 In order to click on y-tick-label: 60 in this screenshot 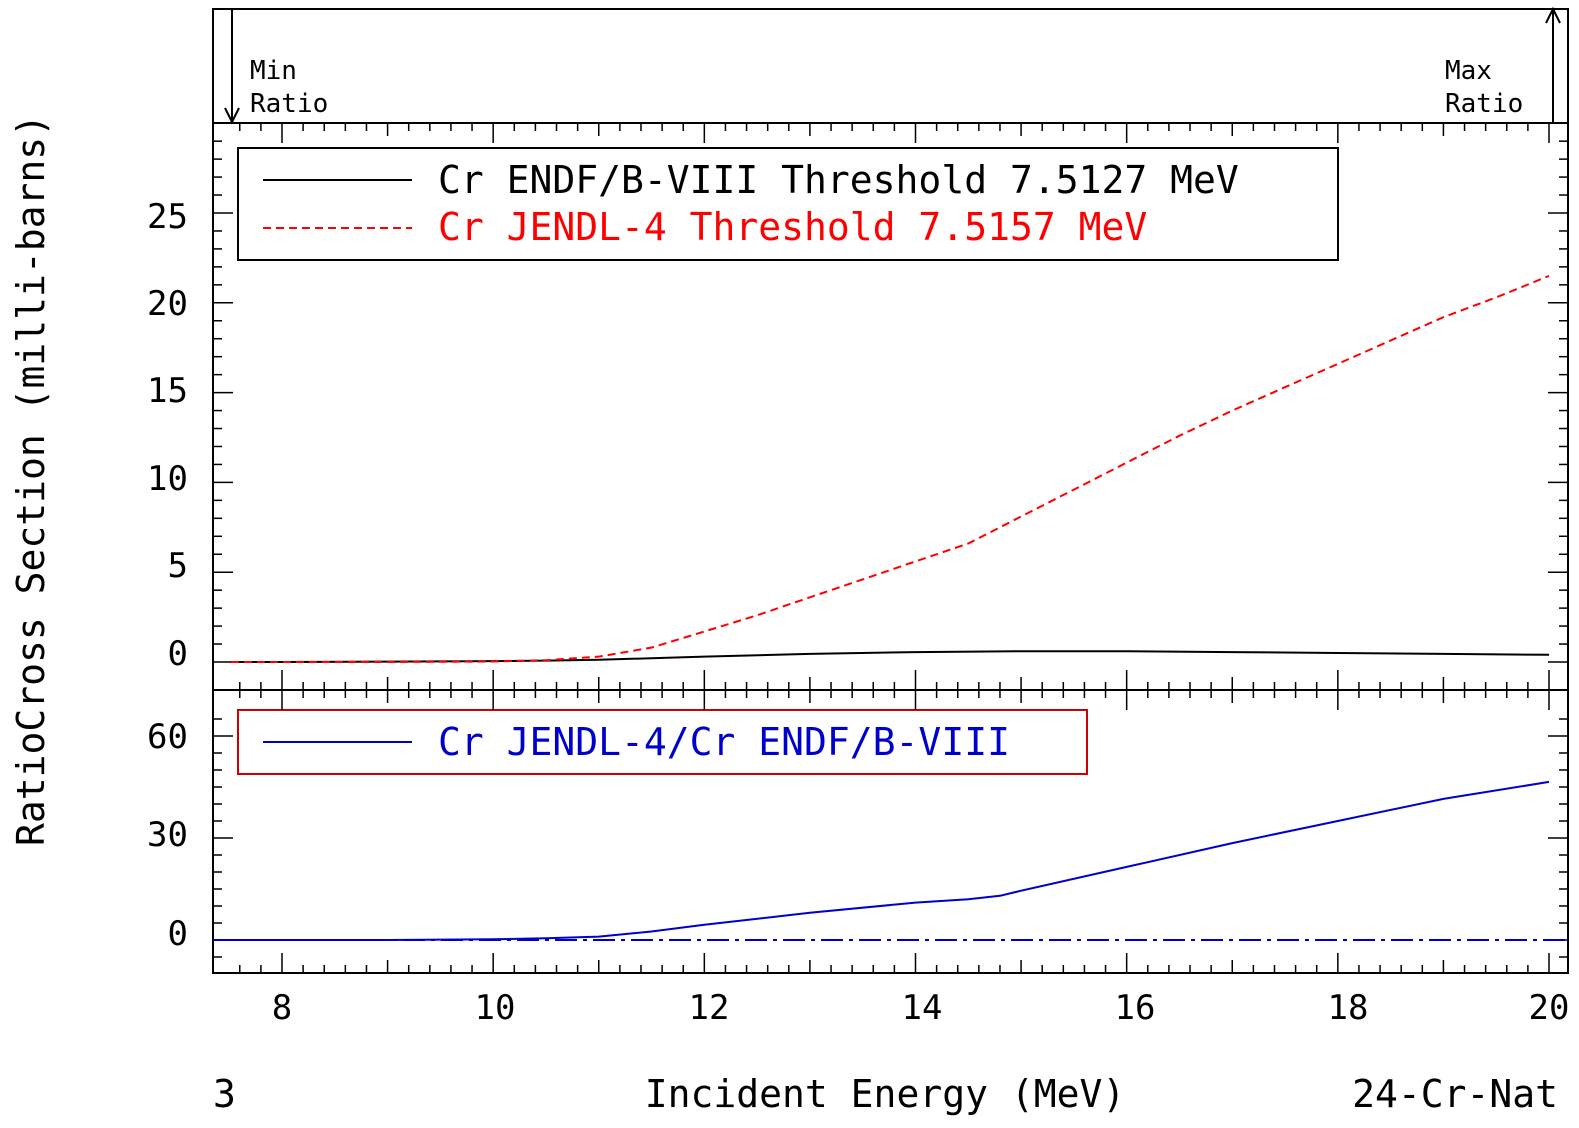, I will do `click(167, 737)`.